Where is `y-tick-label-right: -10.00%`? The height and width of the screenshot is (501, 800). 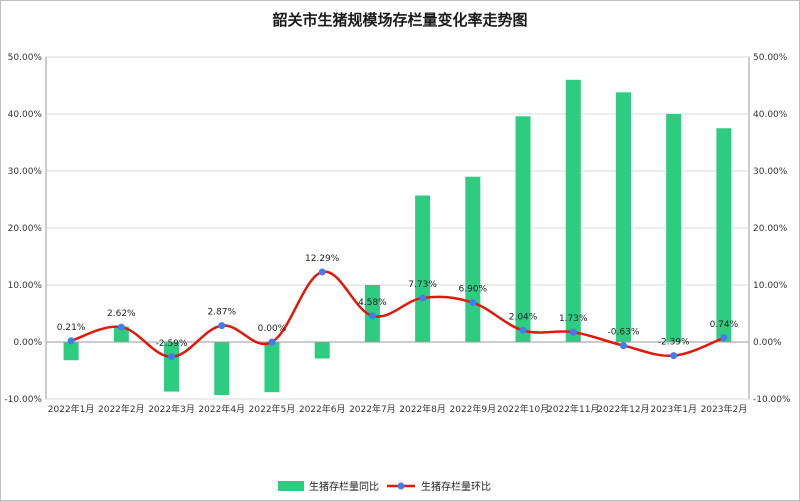 y-tick-label-right: -10.00% is located at coordinates (772, 400).